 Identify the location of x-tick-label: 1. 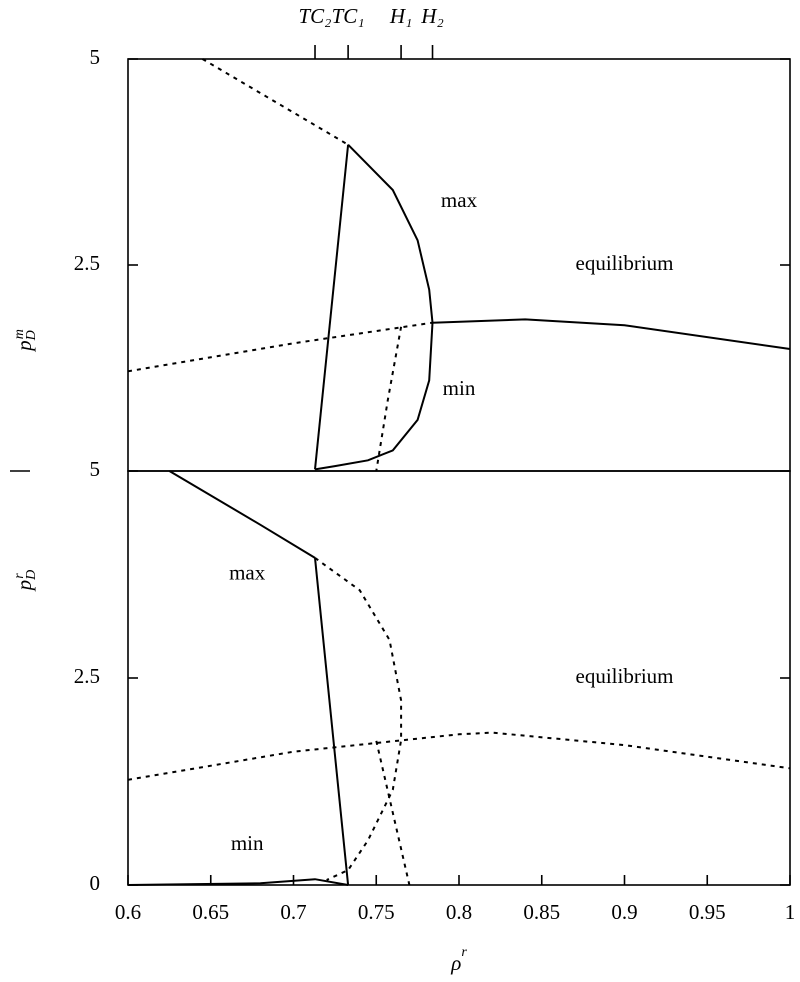
(790, 912).